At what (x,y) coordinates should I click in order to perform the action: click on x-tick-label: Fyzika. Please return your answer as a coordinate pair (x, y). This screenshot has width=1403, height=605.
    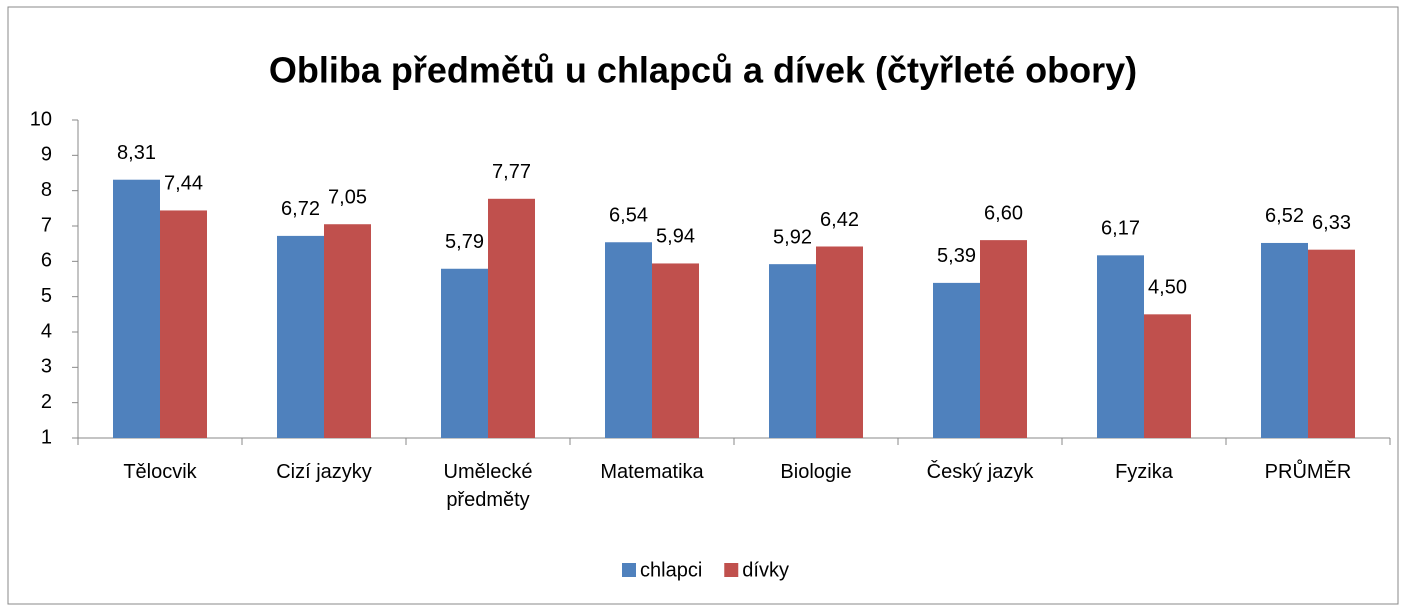
    Looking at the image, I should click on (1144, 472).